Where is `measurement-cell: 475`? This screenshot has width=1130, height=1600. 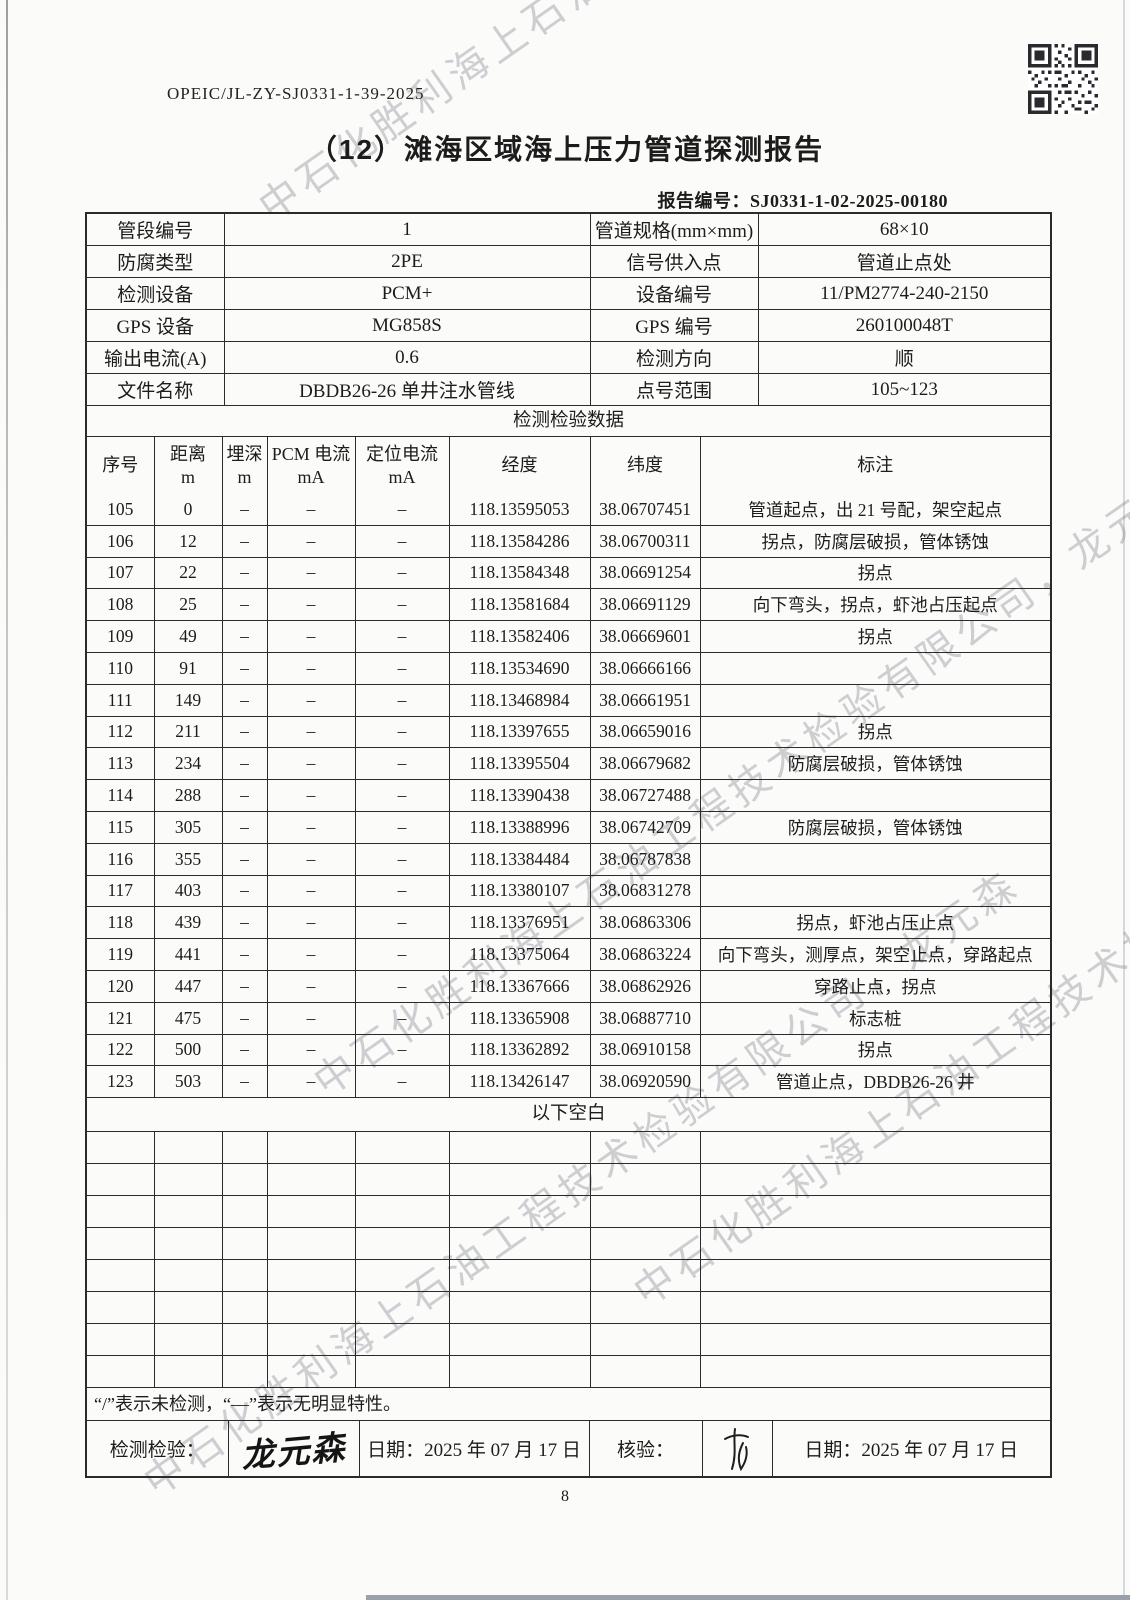 measurement-cell: 475 is located at coordinates (188, 1018).